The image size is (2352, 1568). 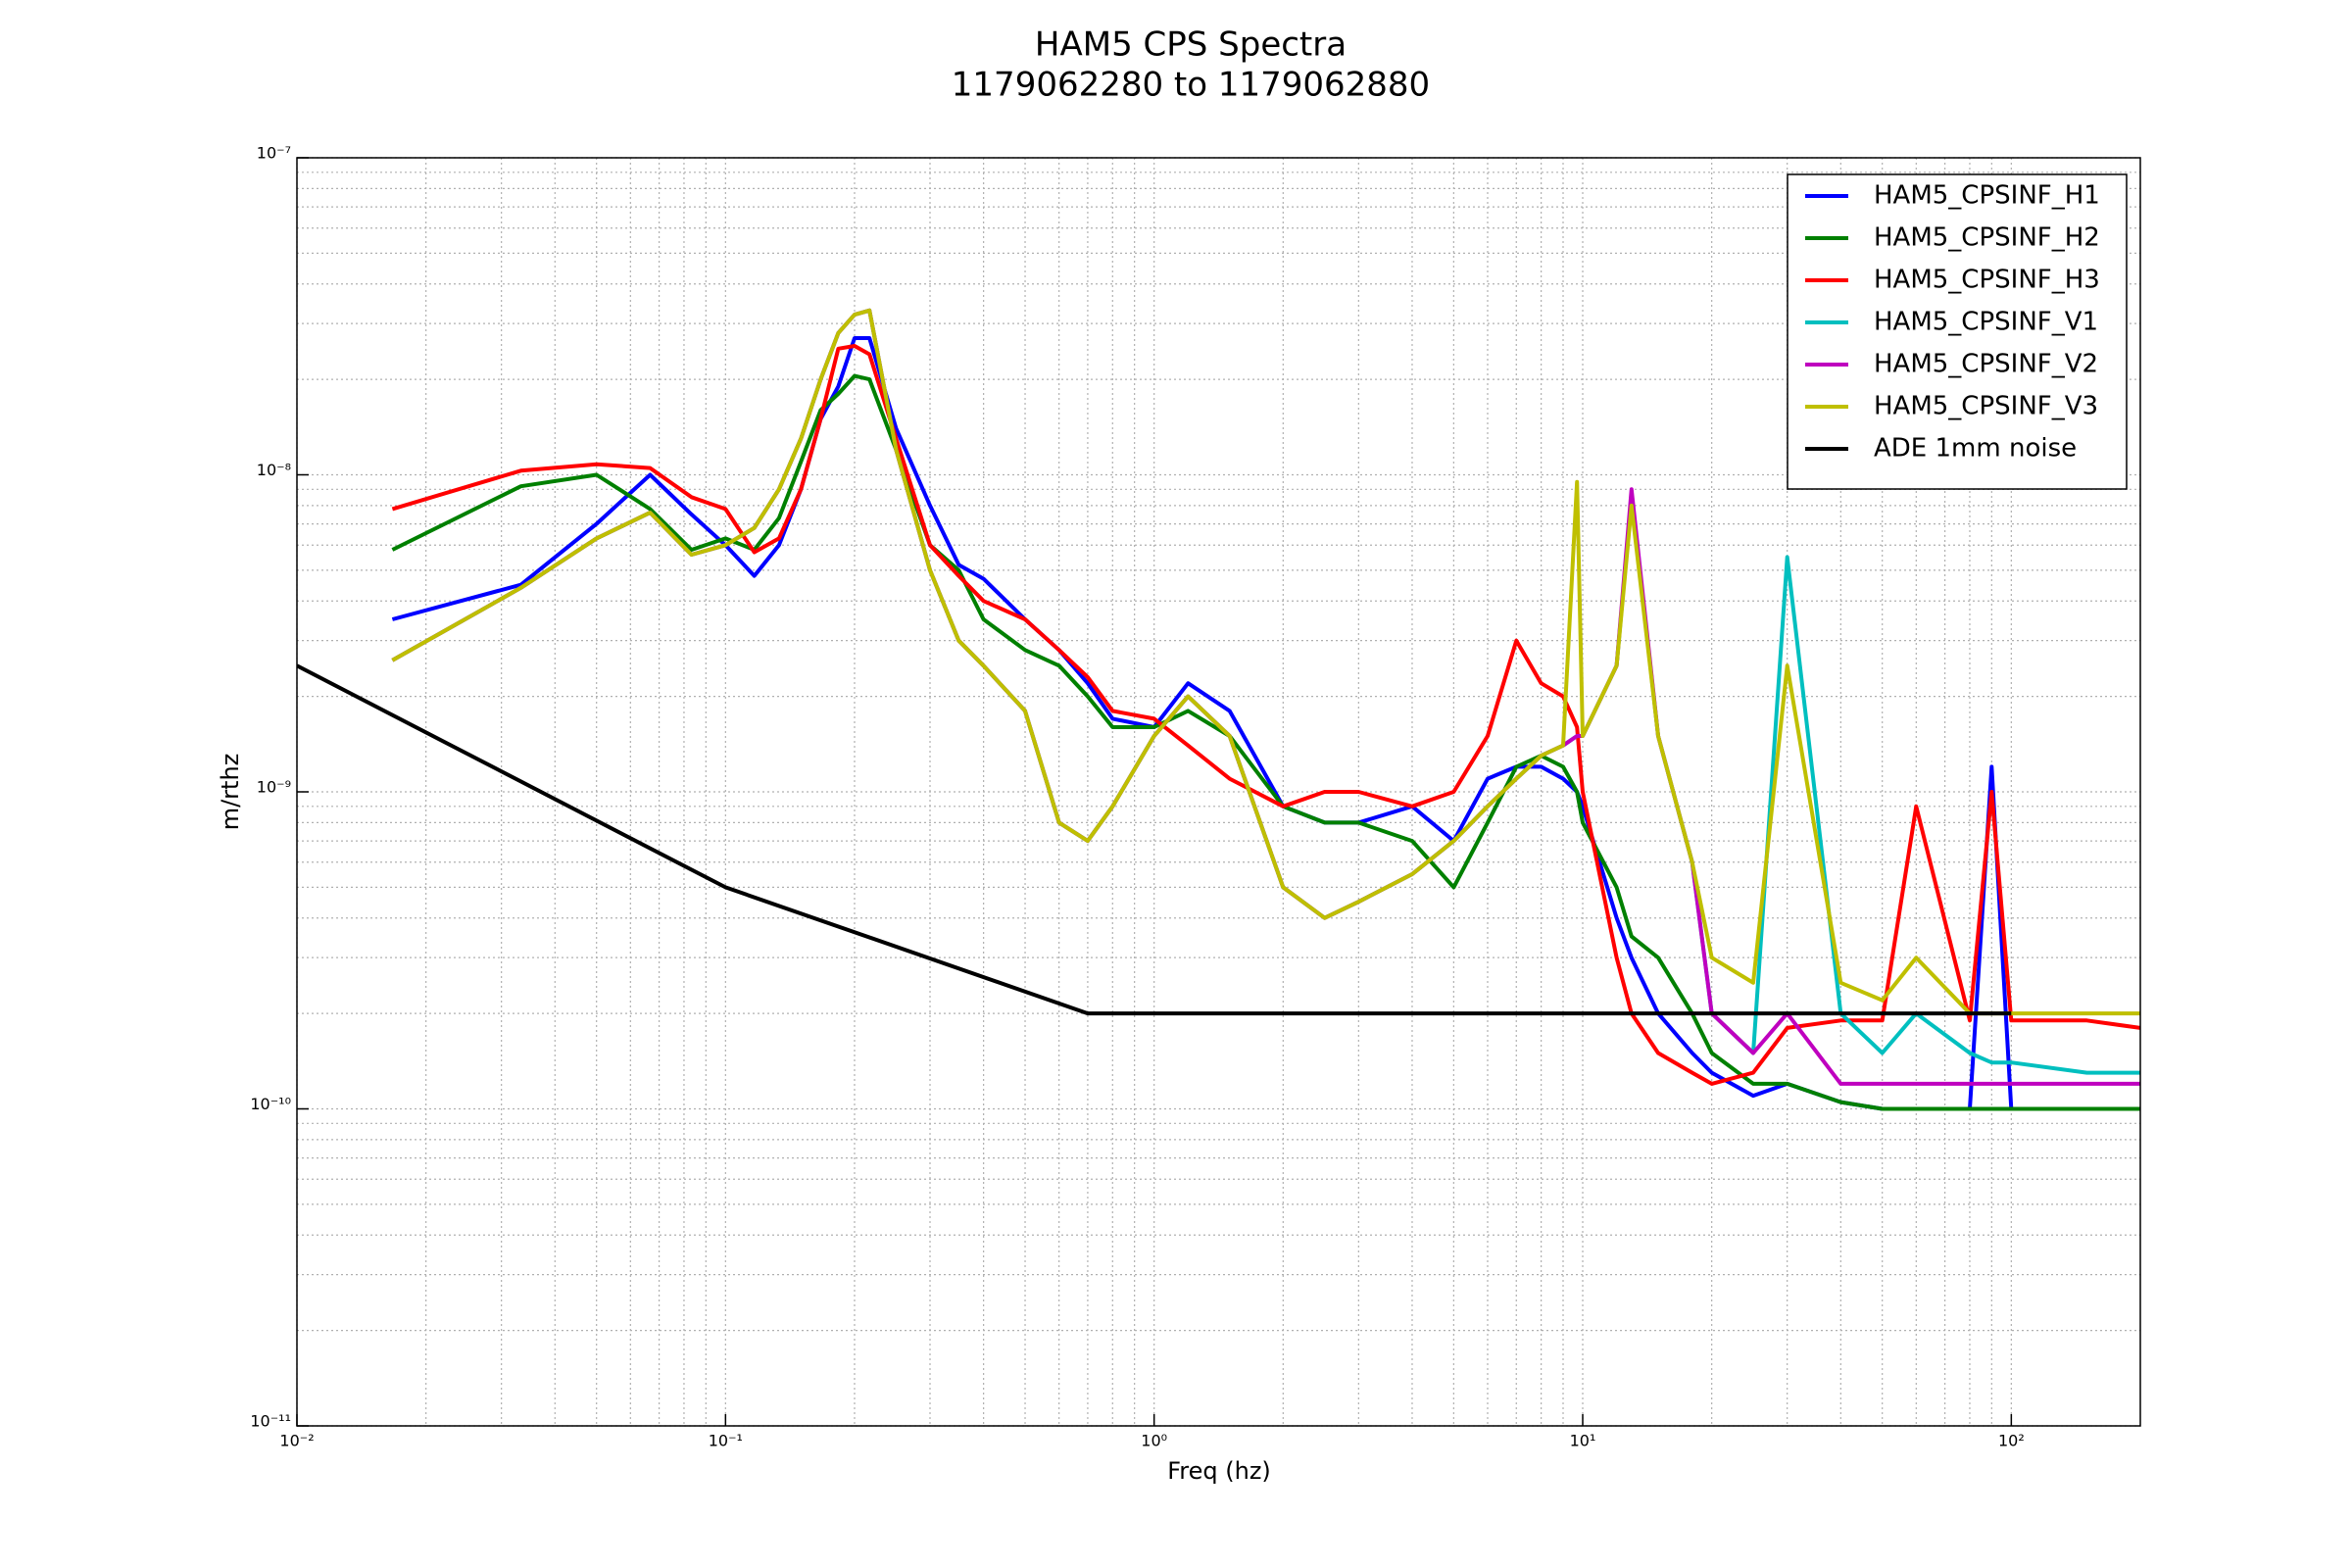 What do you see at coordinates (1583, 1441) in the screenshot?
I see `x-tick-label: 10¹` at bounding box center [1583, 1441].